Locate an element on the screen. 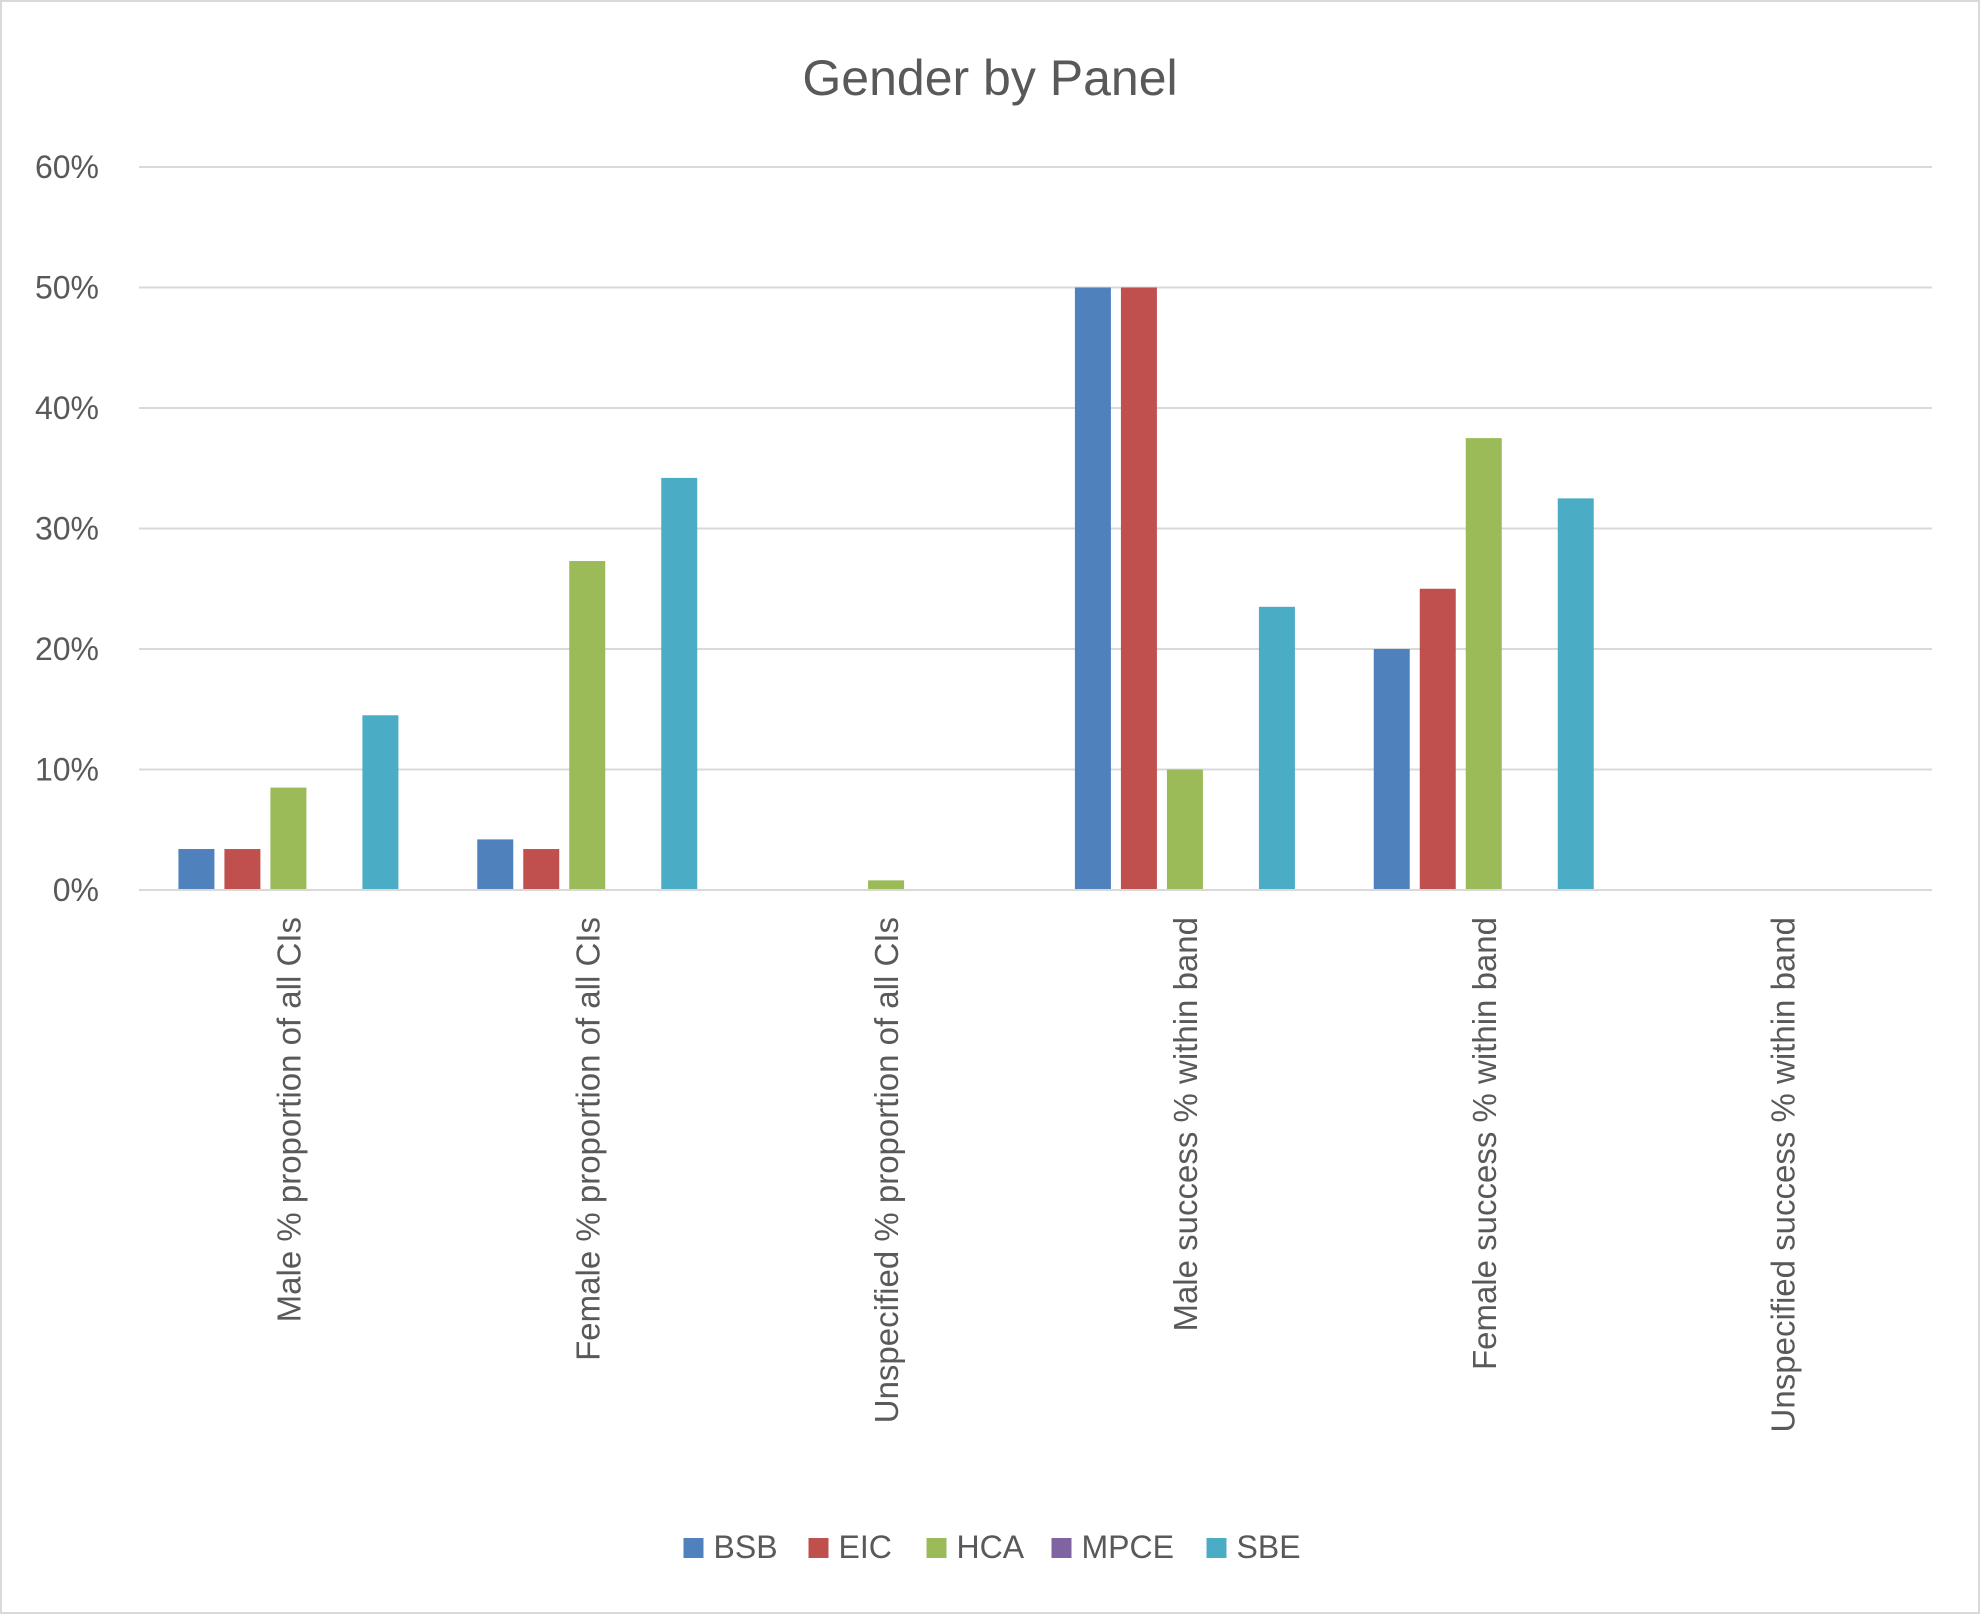 This screenshot has height=1614, width=1980. legend-label-sbe: SBE is located at coordinates (1269, 1547).